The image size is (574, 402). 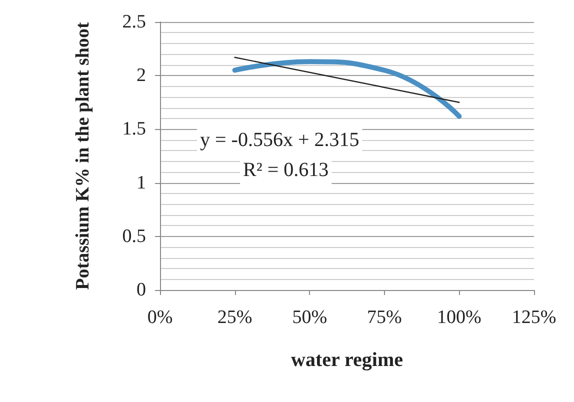 What do you see at coordinates (141, 183) in the screenshot?
I see `y-tick-label: 1` at bounding box center [141, 183].